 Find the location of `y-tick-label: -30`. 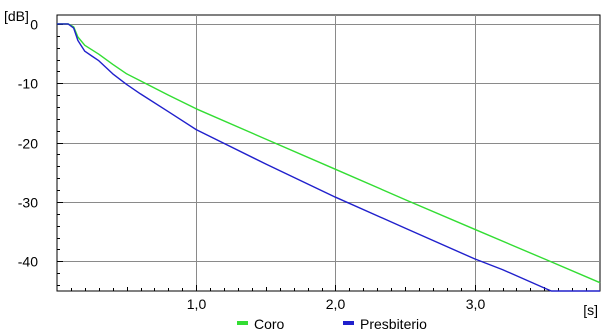

y-tick-label: -30 is located at coordinates (28, 203).